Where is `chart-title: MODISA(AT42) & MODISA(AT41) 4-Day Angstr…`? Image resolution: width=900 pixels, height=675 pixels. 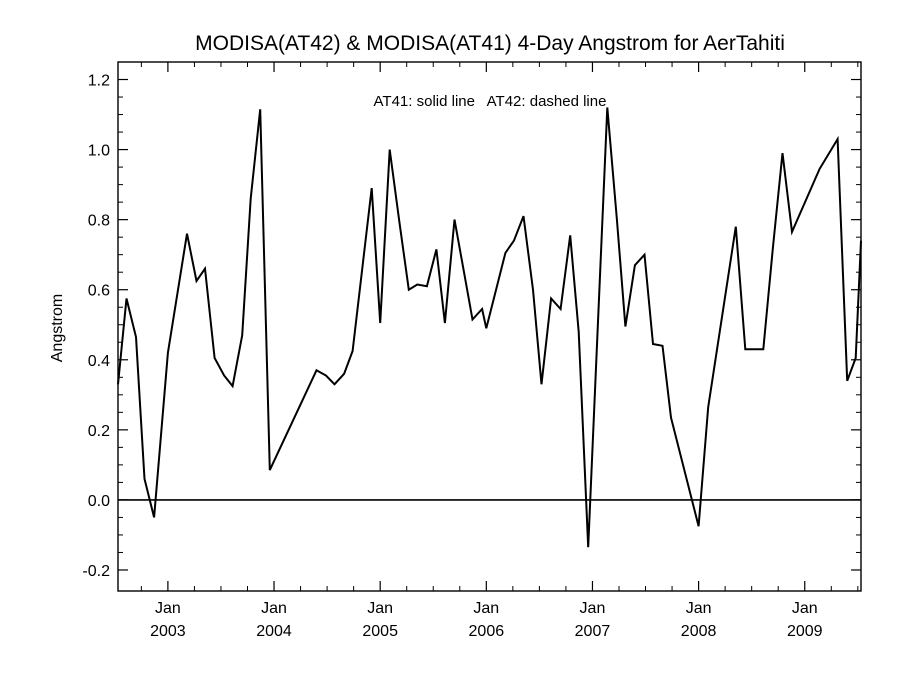 chart-title: MODISA(AT42) & MODISA(AT41) 4-Day Angstr… is located at coordinates (490, 43).